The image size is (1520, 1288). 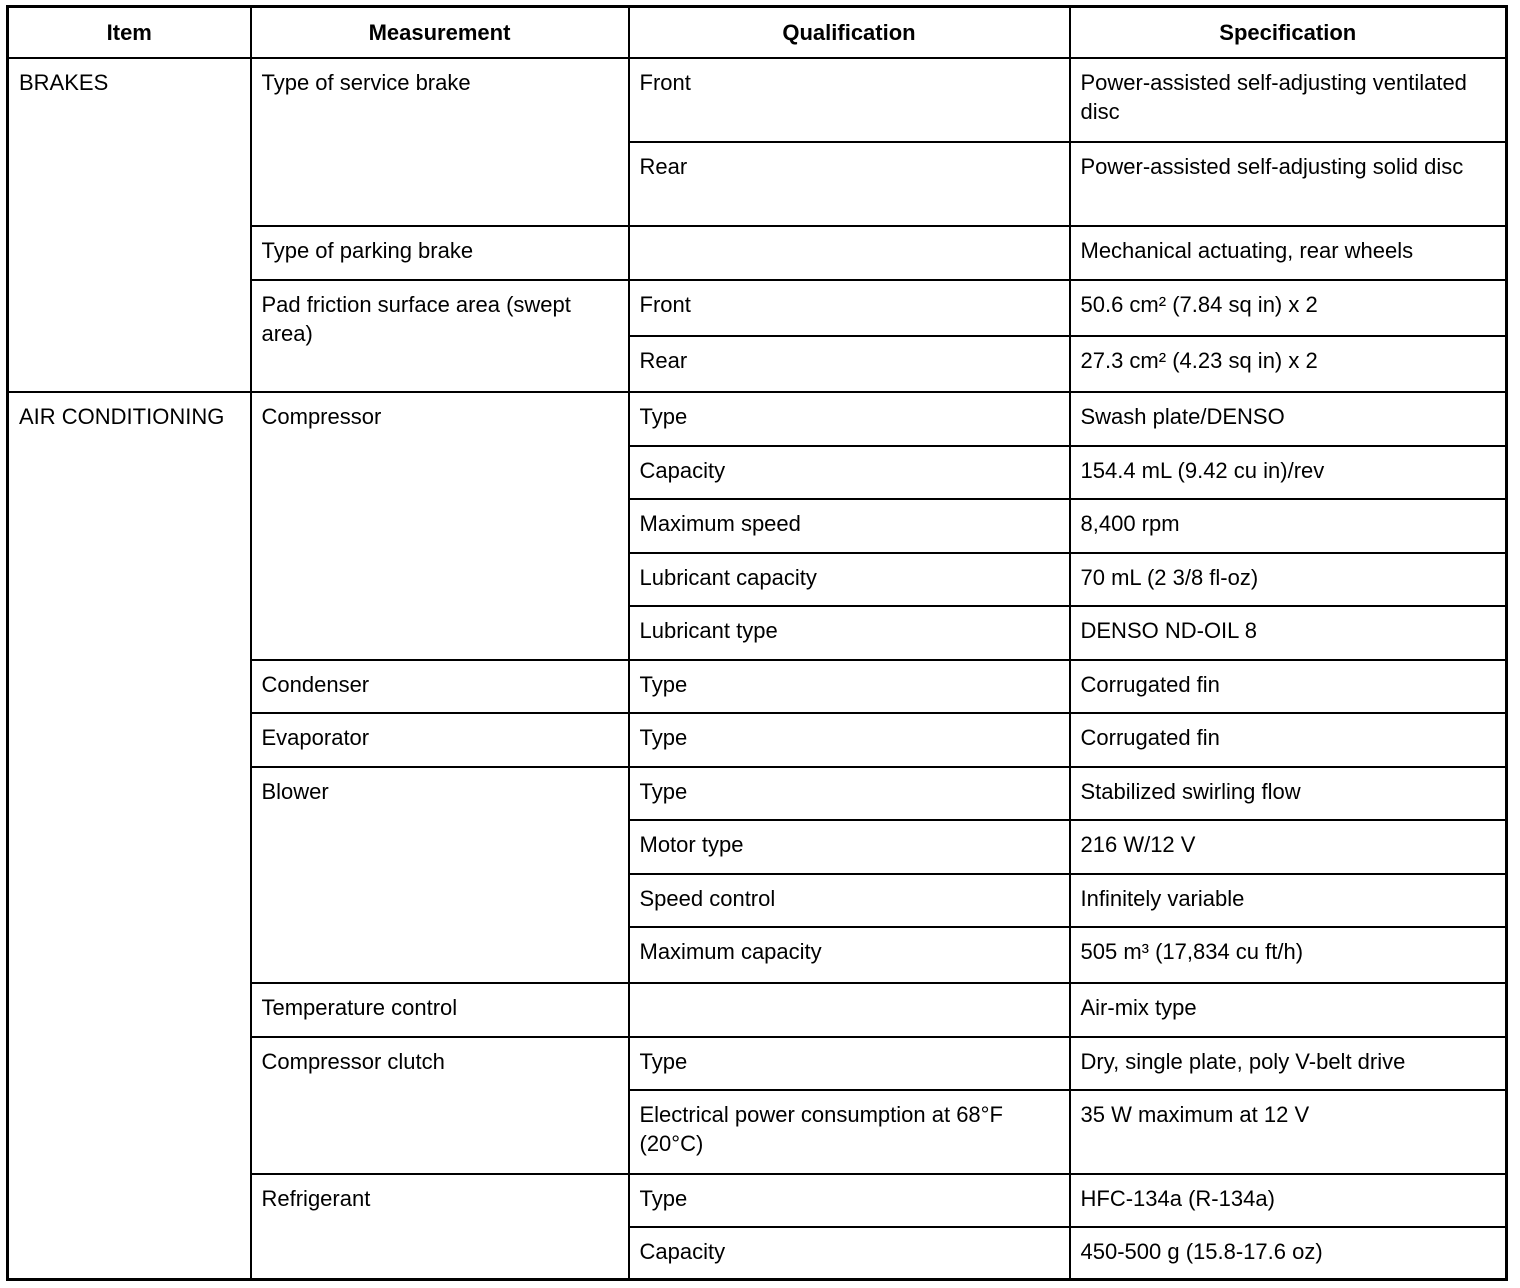 I want to click on specification-cell: Mechanical actuating, rear wheels, so click(x=1288, y=252).